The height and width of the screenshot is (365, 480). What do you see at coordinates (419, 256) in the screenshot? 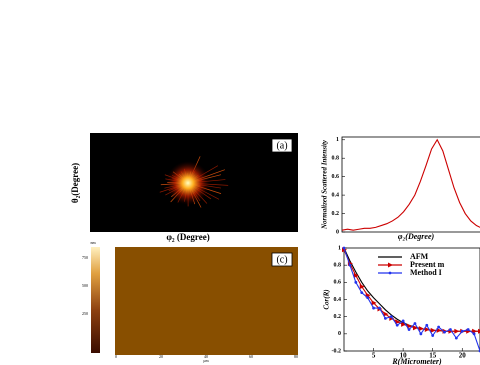
I see `legend-label: AFM` at bounding box center [419, 256].